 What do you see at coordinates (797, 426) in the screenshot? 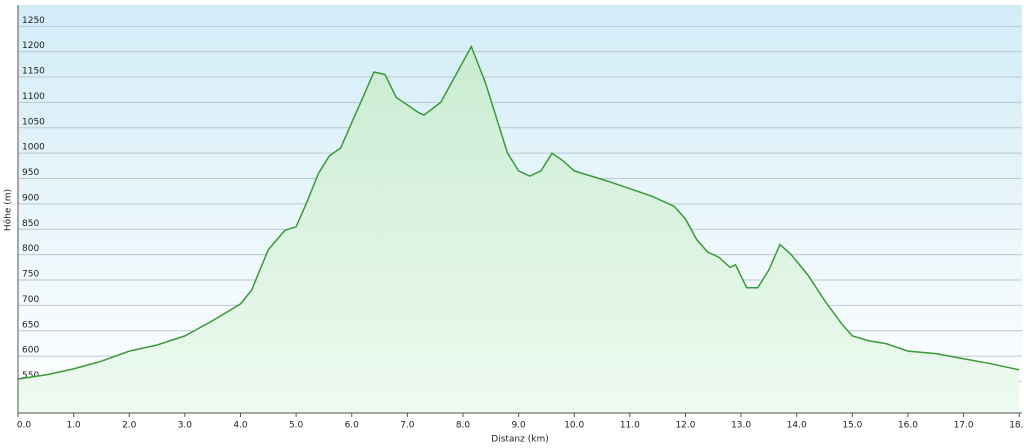
I see `x-tick-label: 14.0` at bounding box center [797, 426].